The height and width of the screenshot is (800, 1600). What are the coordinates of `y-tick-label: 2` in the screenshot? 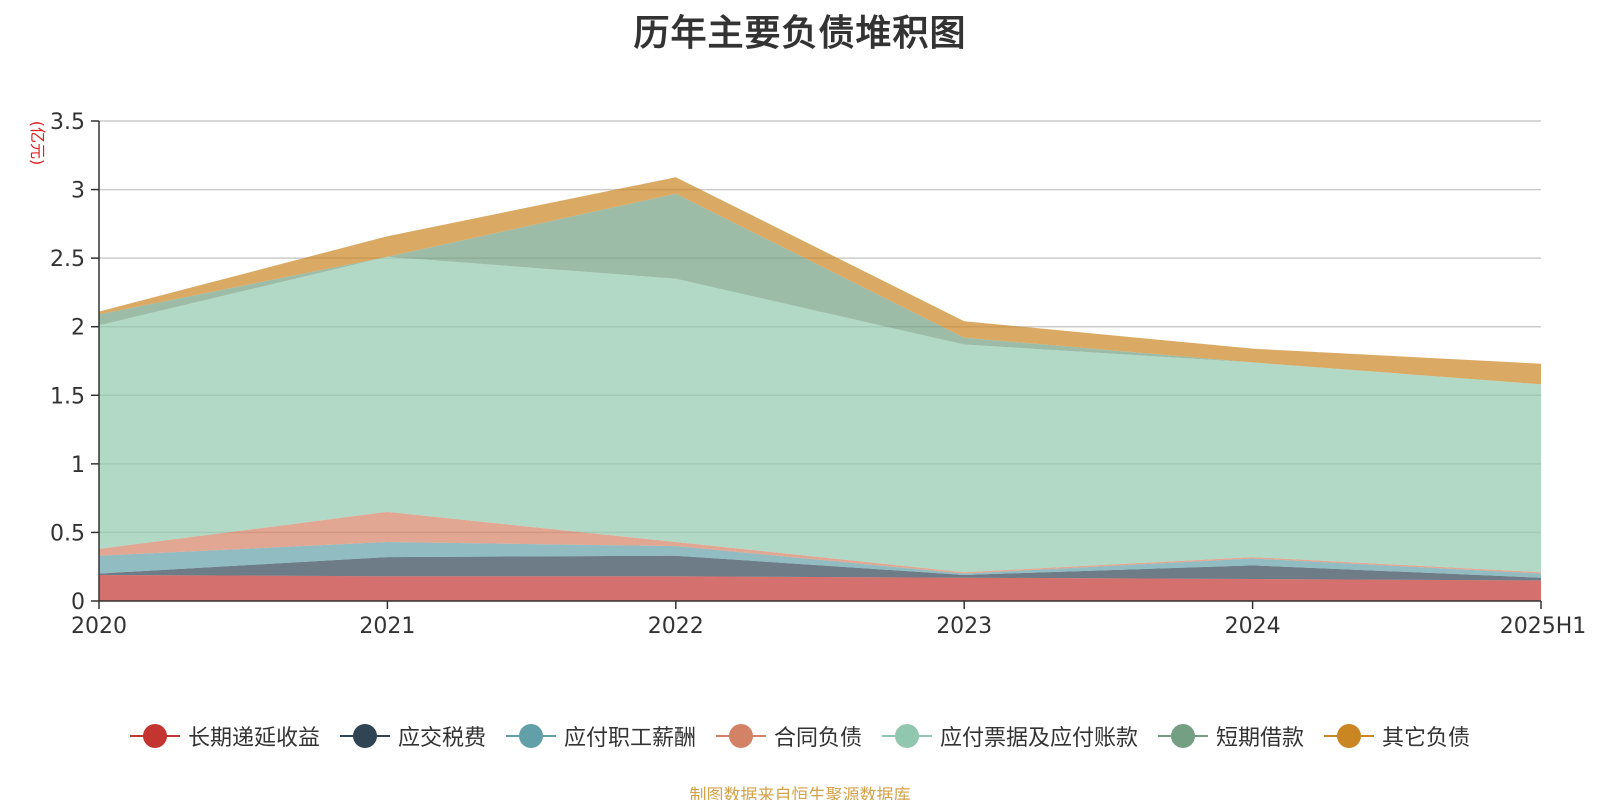 It's located at (78, 328).